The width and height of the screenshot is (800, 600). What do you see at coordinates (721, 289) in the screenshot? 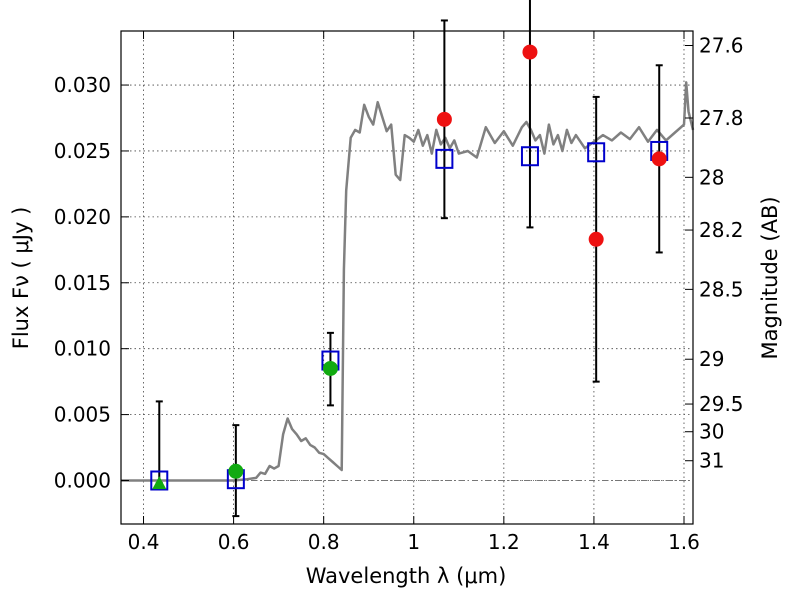
I see `right-tick-label: 28.5` at bounding box center [721, 289].